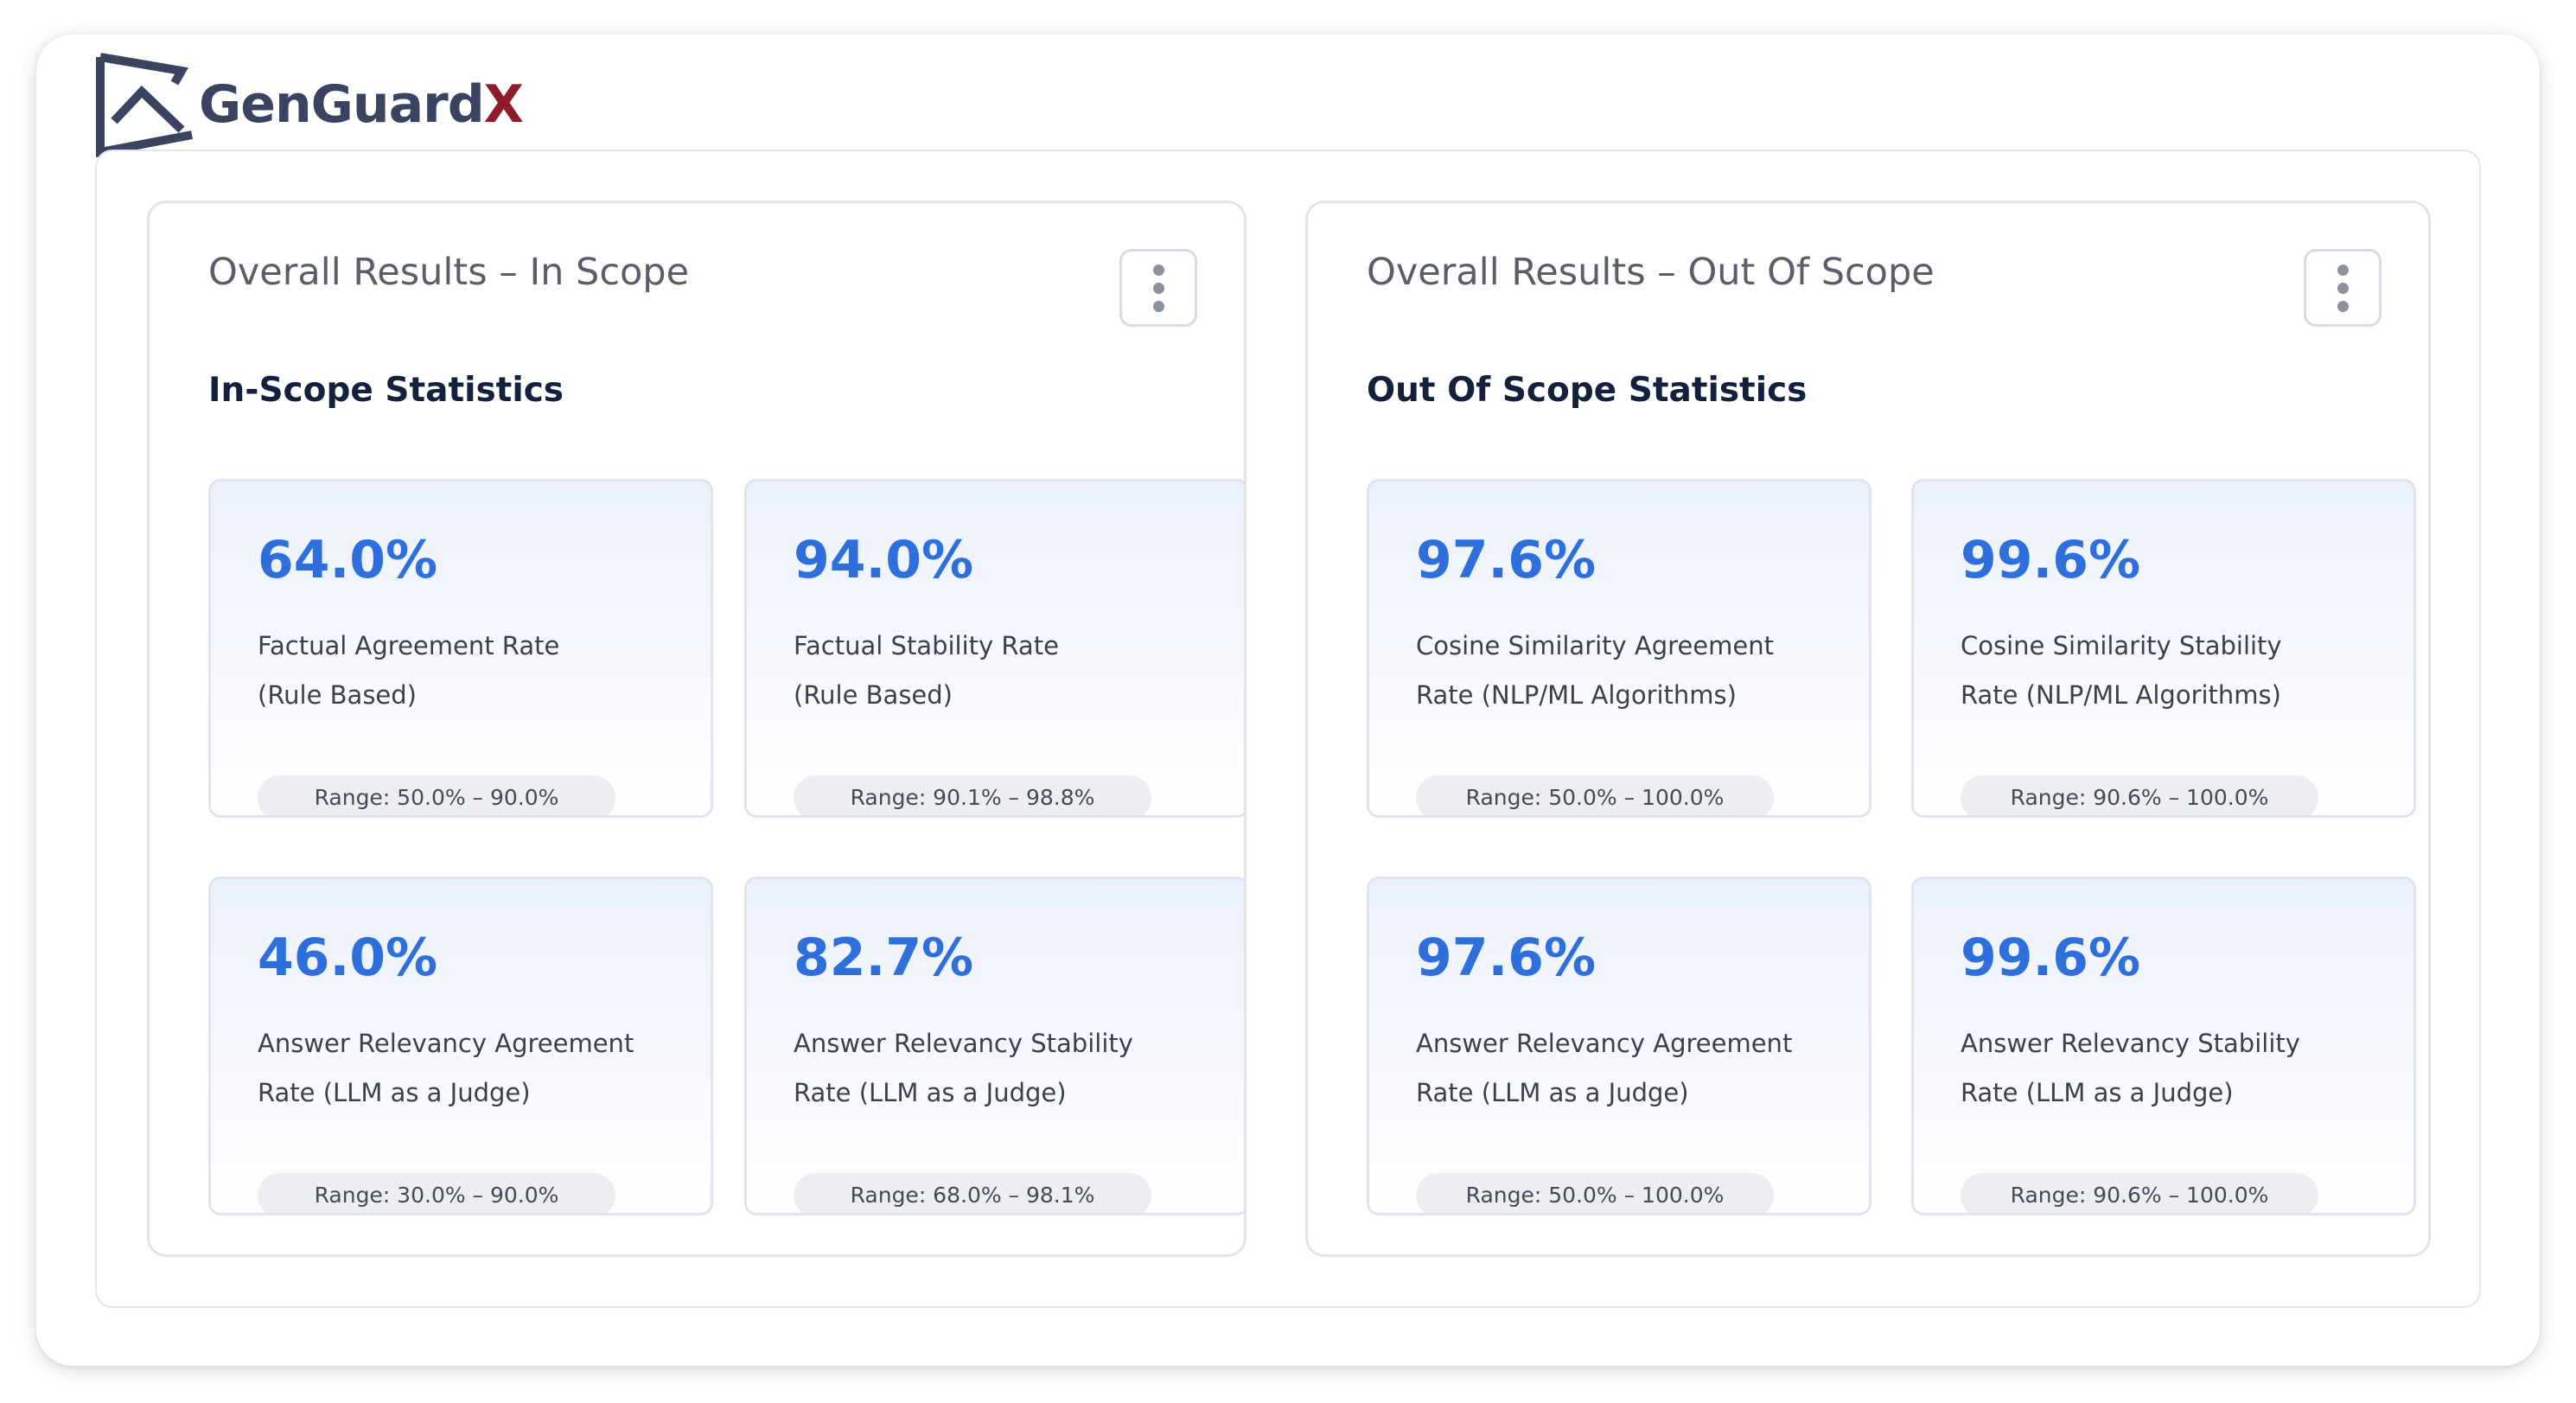 Image resolution: width=2576 pixels, height=1403 pixels. Describe the element at coordinates (884, 958) in the screenshot. I see `stat-value: 82.7%` at that location.